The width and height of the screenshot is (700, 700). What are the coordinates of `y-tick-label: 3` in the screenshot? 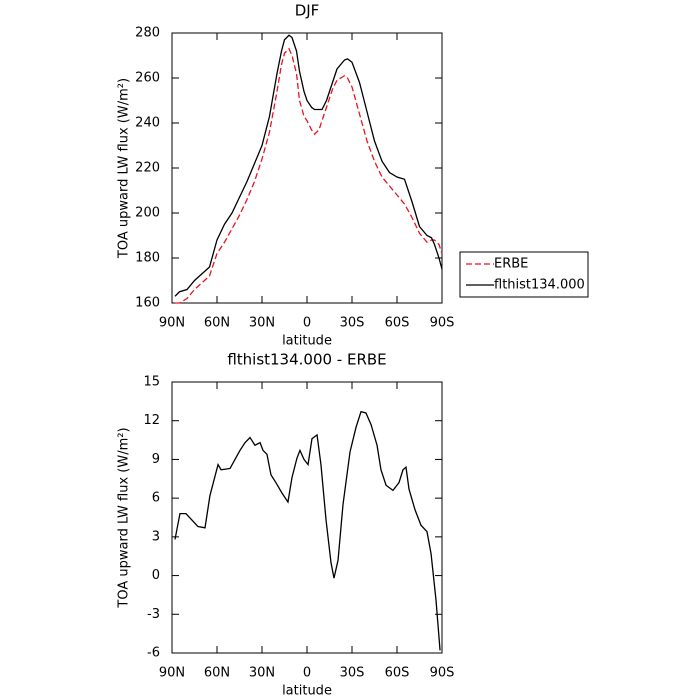 It's located at (156, 536).